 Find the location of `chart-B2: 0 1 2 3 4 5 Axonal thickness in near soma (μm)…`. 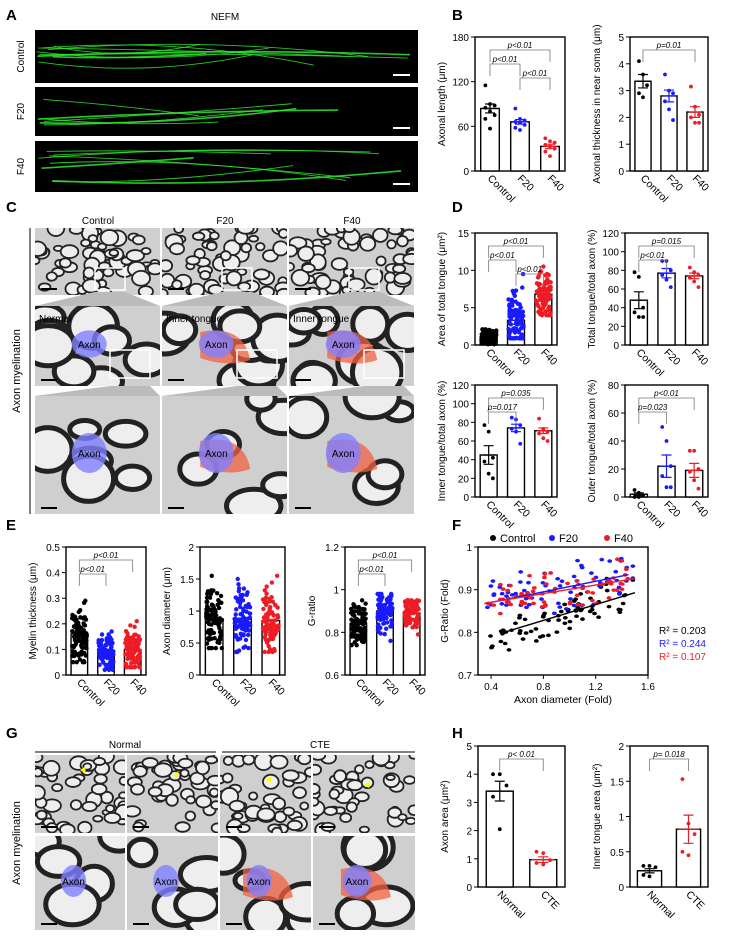

chart-B2: 0 1 2 3 4 5 Axonal thickness in near soma (μm)… is located at coordinates (651, 114).